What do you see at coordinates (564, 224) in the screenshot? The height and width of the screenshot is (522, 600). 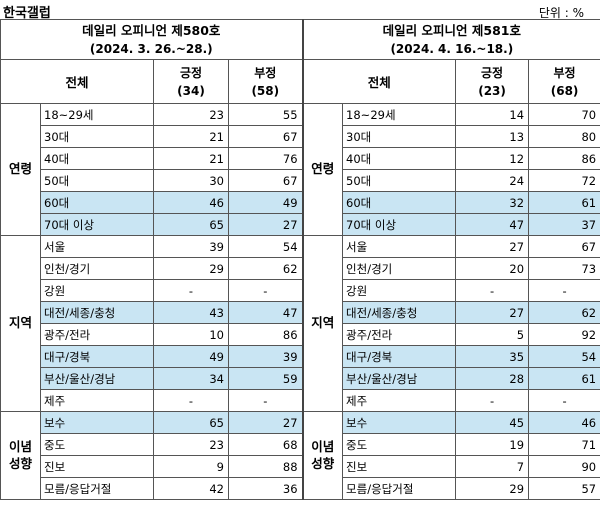 I see `negative-value: 37` at bounding box center [564, 224].